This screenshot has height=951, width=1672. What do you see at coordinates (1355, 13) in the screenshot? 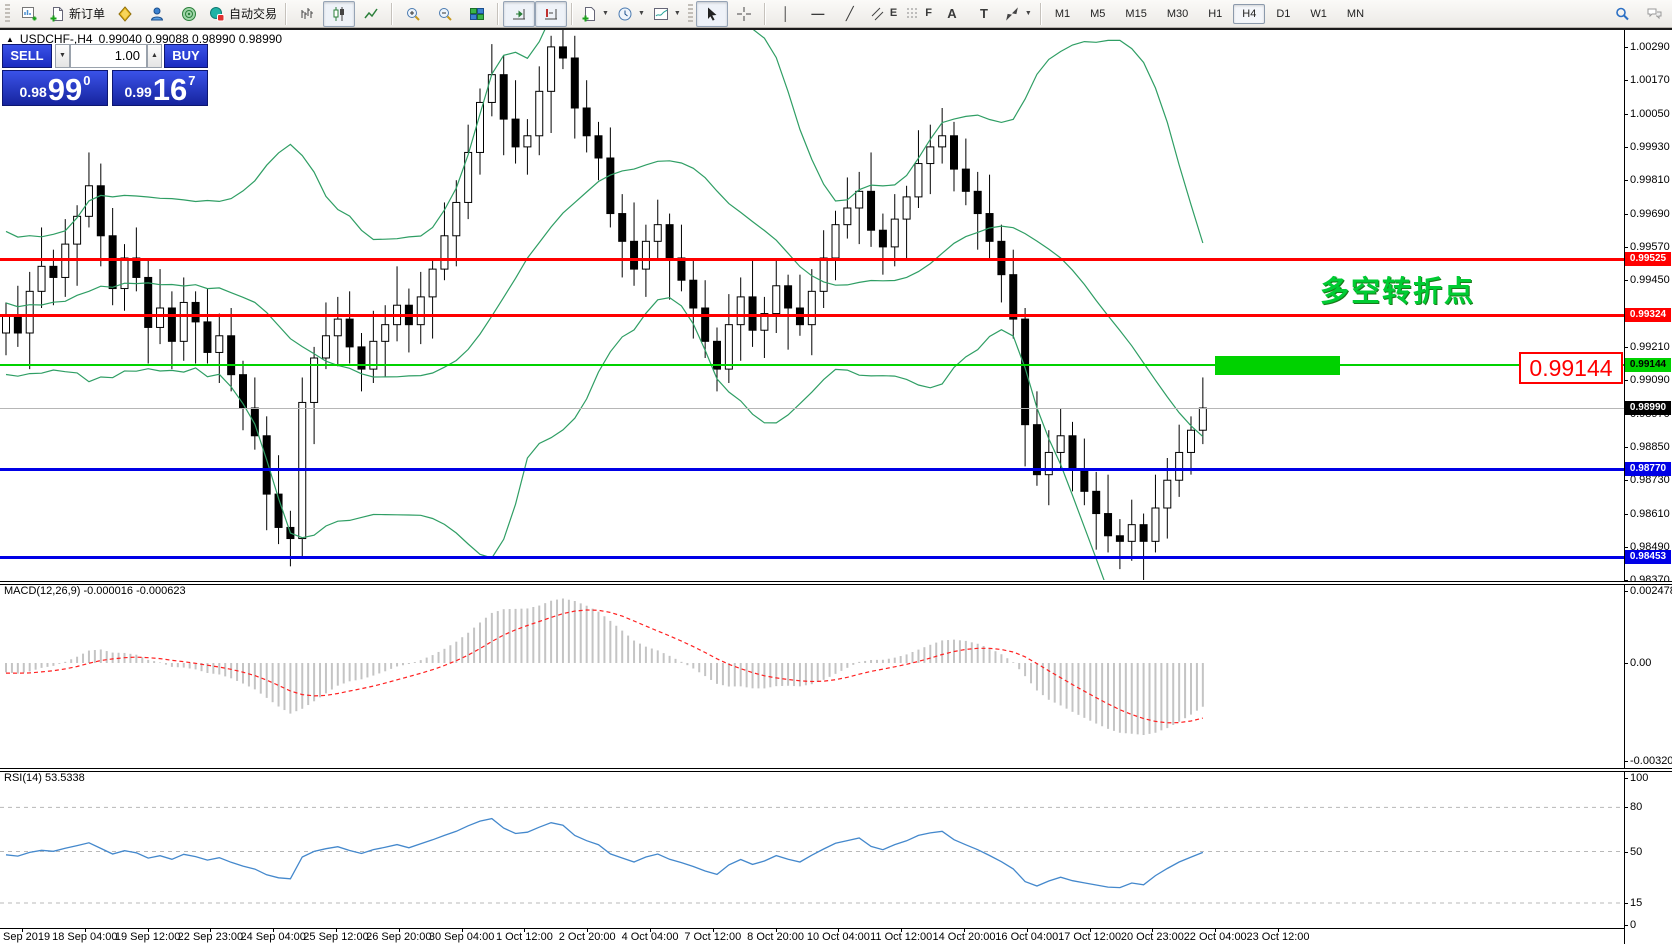
I see `timeframe-mn: MN` at bounding box center [1355, 13].